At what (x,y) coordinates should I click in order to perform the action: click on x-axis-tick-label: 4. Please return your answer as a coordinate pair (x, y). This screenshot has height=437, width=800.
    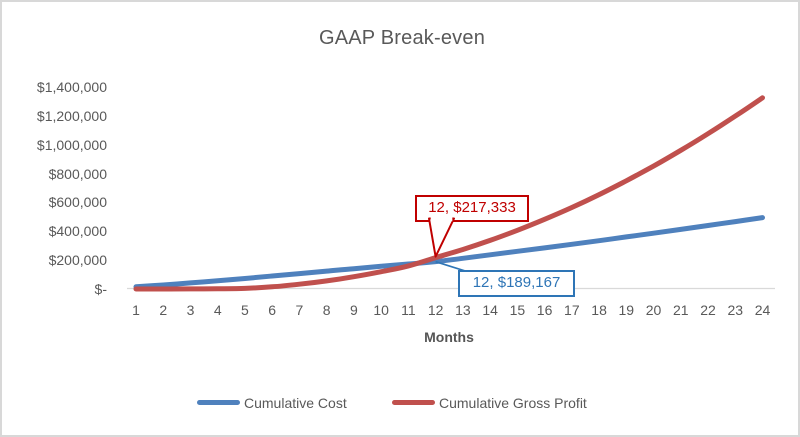
    Looking at the image, I should click on (217, 310).